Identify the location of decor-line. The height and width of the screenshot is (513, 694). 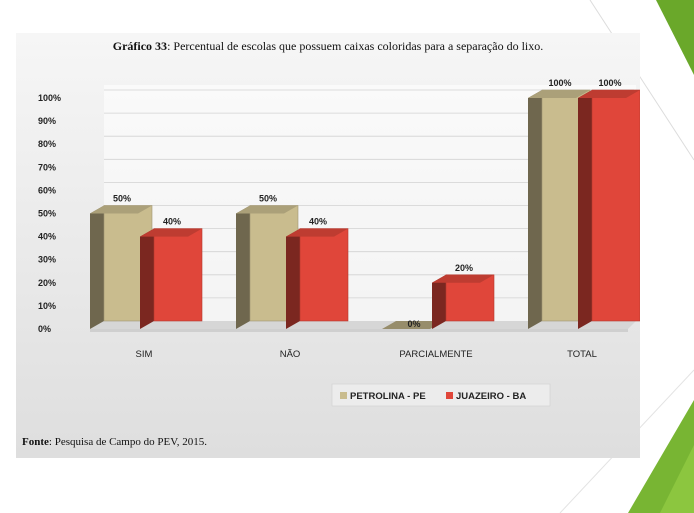
(641, 80).